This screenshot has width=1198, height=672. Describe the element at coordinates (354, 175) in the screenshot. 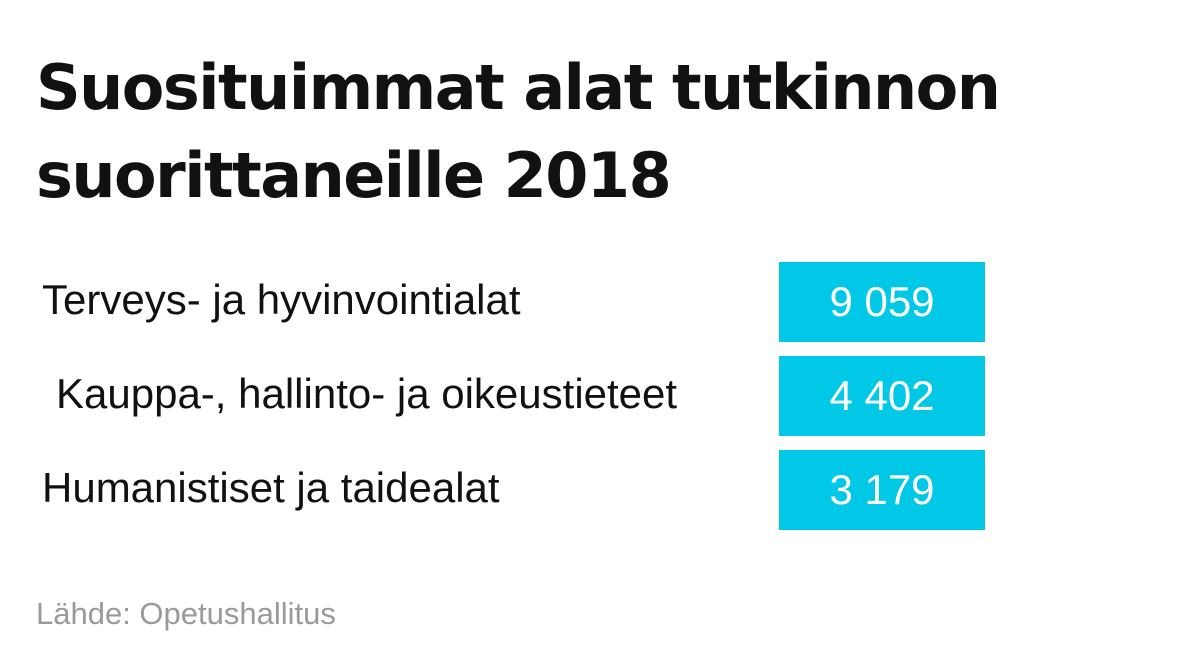

I see `chart-title-line-2: suorittaneille 2018` at that location.